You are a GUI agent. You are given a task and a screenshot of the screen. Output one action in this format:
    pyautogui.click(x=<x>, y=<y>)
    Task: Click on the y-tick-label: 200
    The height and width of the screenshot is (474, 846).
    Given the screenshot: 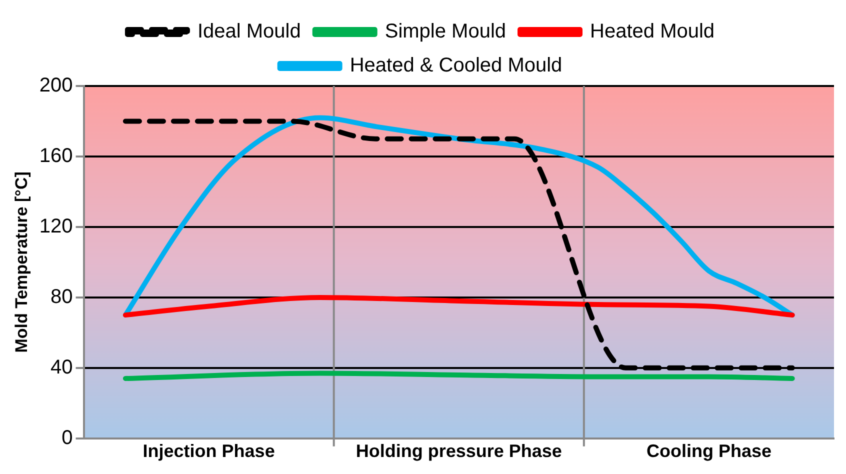 What is the action you would take?
    pyautogui.click(x=56, y=85)
    